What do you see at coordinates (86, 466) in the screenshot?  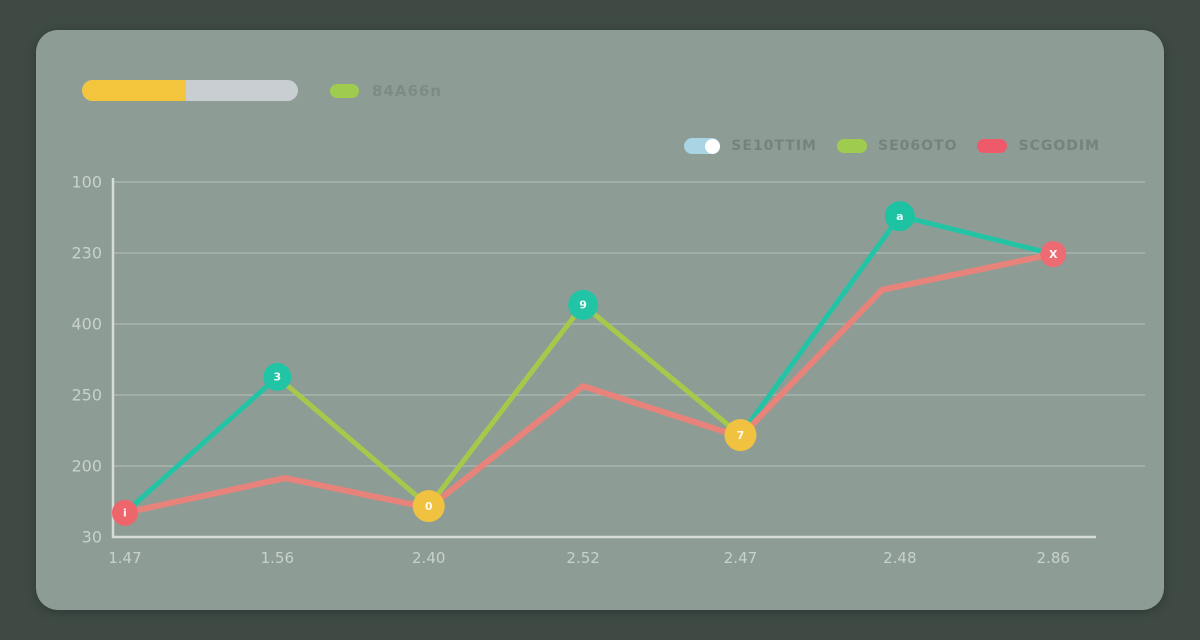 I see `y-axis-tick-label: 200` at bounding box center [86, 466].